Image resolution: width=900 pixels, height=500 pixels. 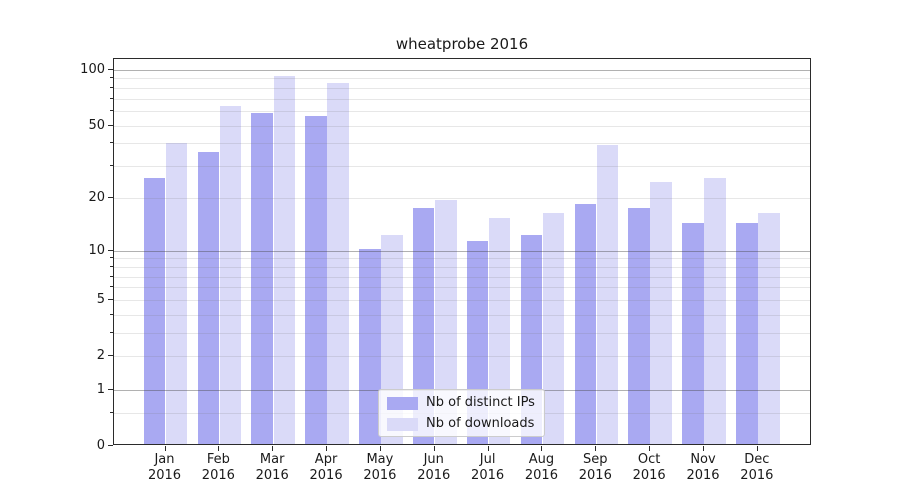 I want to click on y-axis-tick-label: 0, so click(x=100, y=445).